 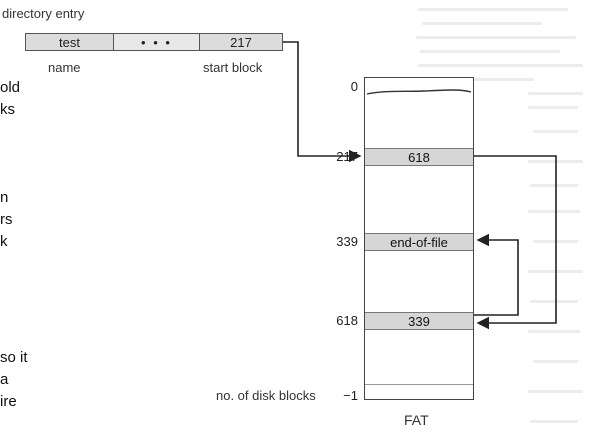 What do you see at coordinates (347, 156) in the screenshot?
I see `fat-index-217: 217` at bounding box center [347, 156].